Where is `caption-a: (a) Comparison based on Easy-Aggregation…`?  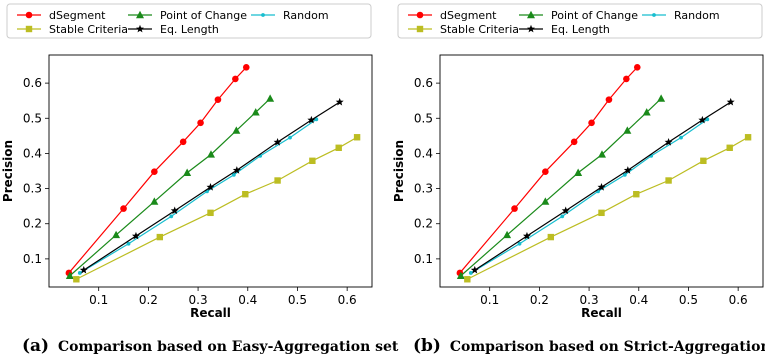
caption-a: (a) Comparison based on Easy-Aggregation… is located at coordinates (210, 346).